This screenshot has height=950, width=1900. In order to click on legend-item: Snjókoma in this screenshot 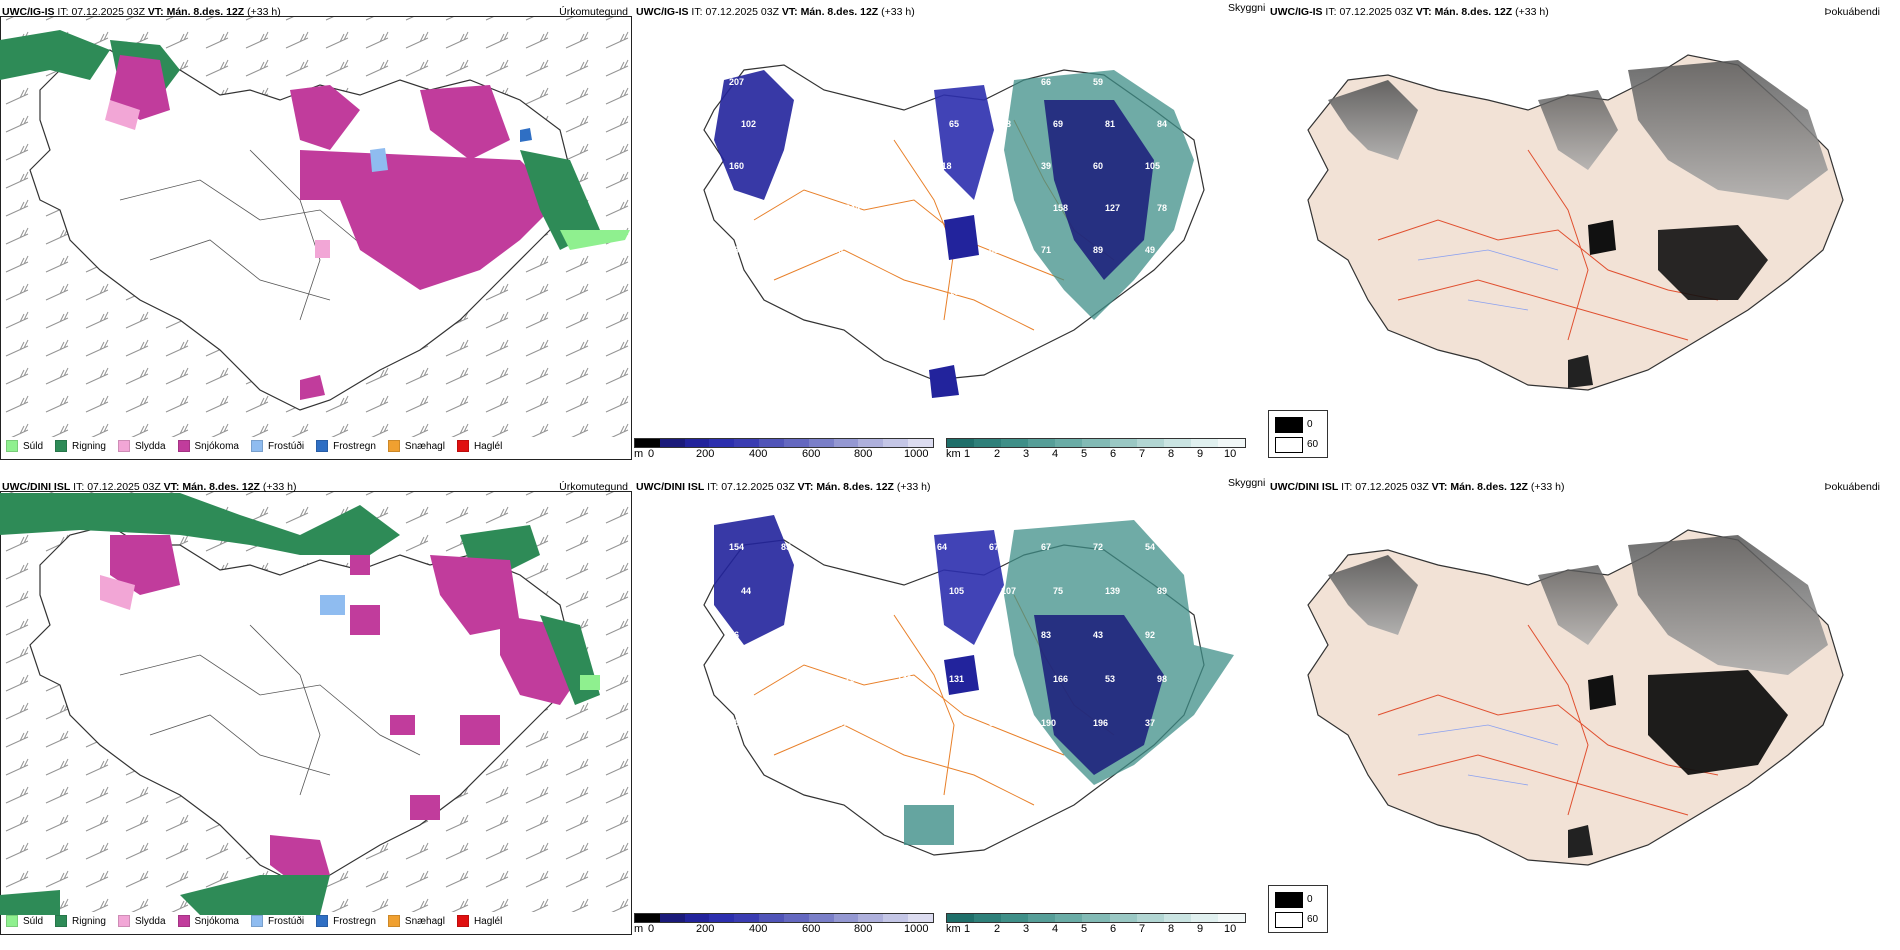, I will do `click(208, 446)`.